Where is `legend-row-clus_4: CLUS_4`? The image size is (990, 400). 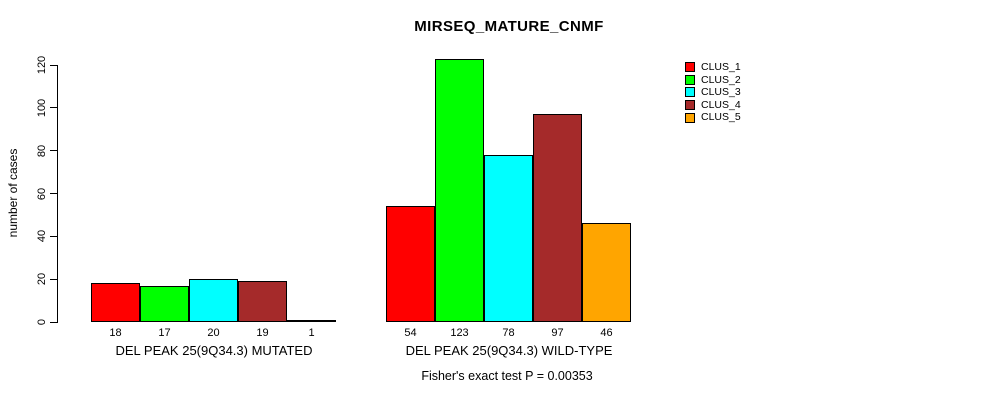 legend-row-clus_4: CLUS_4 is located at coordinates (713, 105).